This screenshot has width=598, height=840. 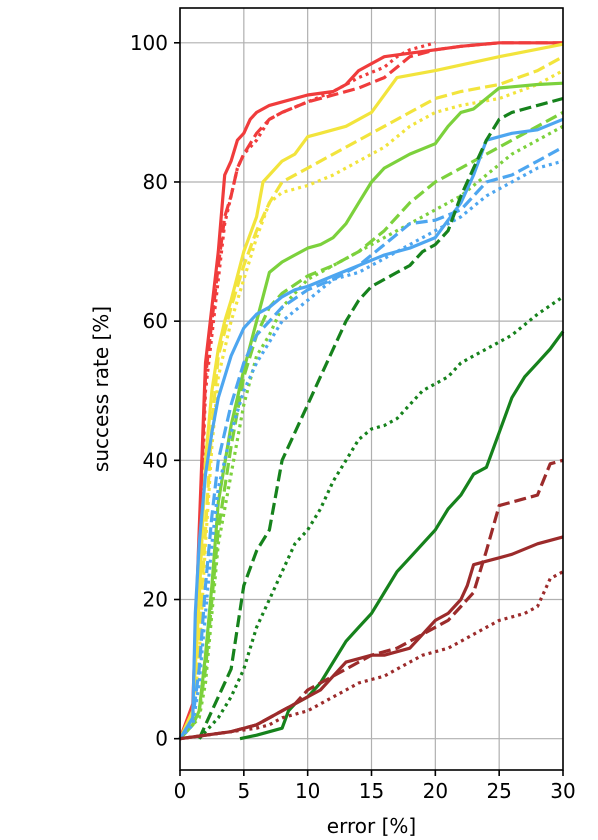 I want to click on x-axis-label: error [%], so click(x=371, y=826).